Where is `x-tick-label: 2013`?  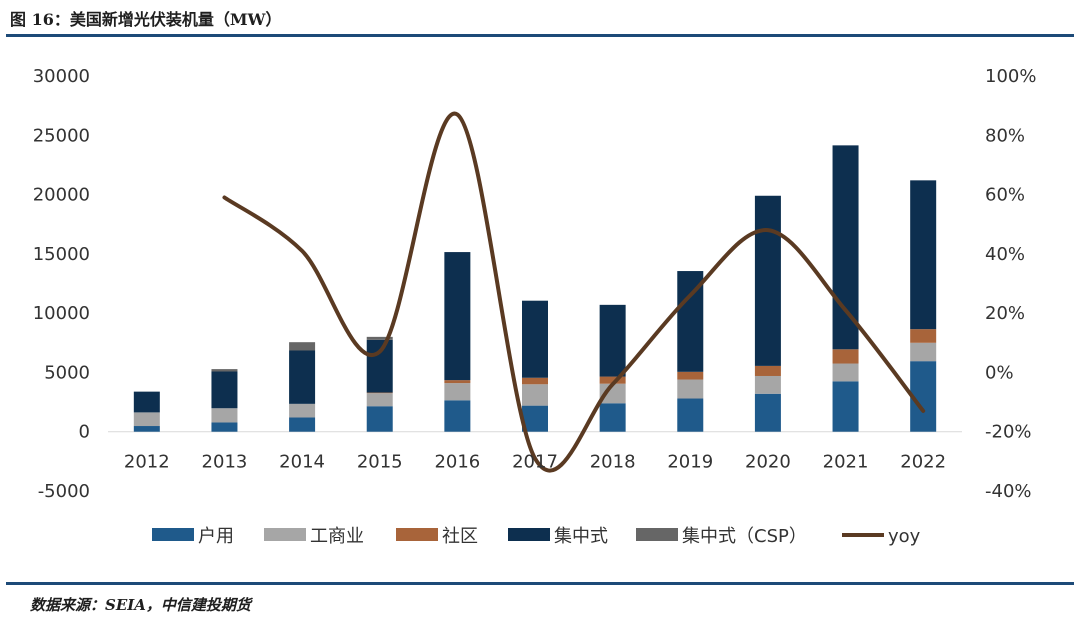
x-tick-label: 2013 is located at coordinates (225, 462).